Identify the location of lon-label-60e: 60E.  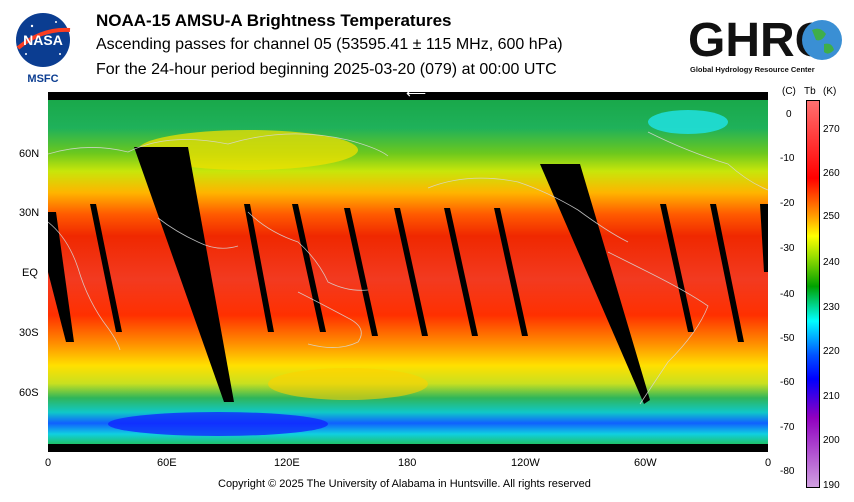
(167, 463).